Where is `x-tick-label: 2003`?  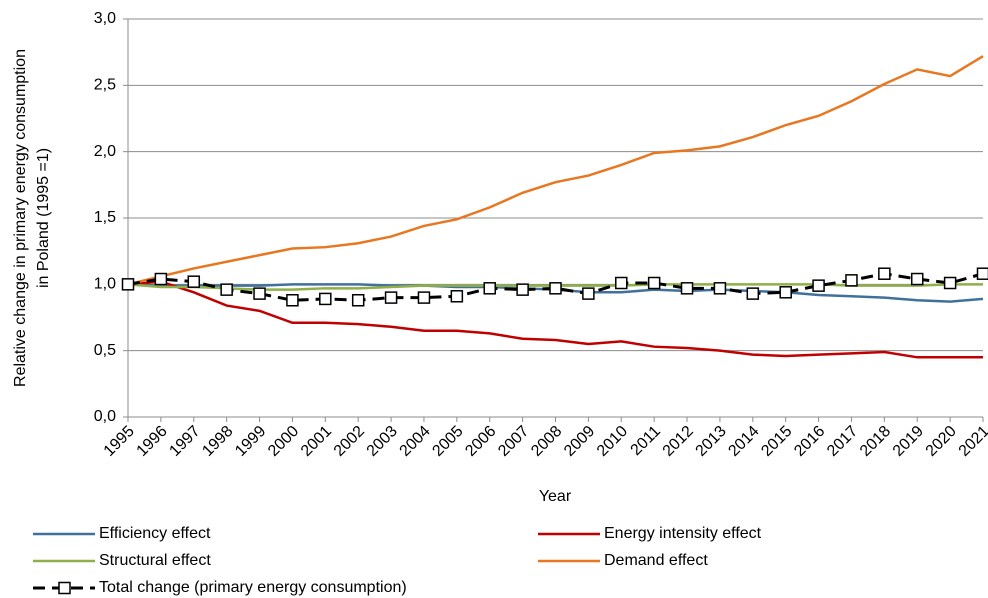 x-tick-label: 2003 is located at coordinates (382, 441).